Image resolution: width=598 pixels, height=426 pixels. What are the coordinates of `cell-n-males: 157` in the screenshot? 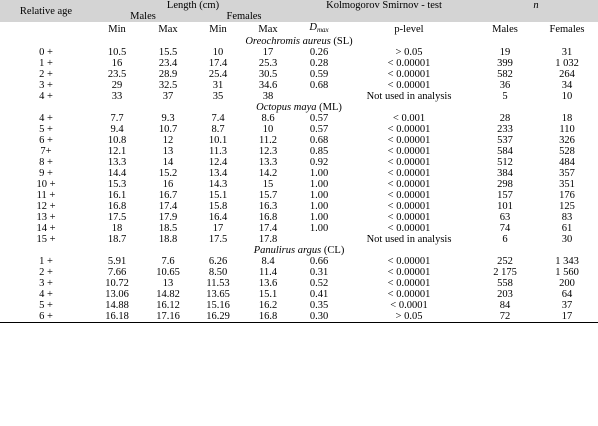 It's located at (505, 195).